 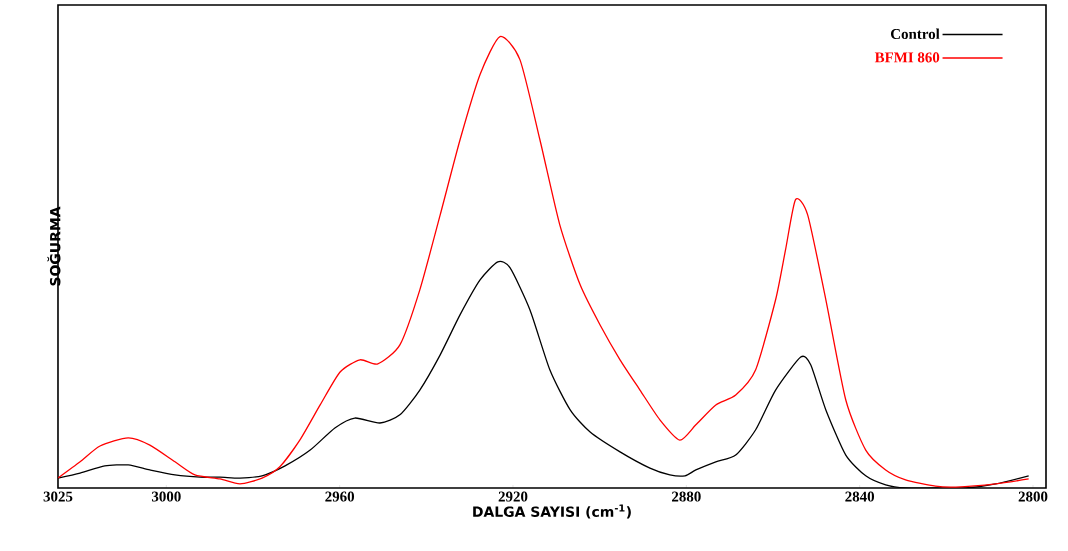 What do you see at coordinates (340, 496) in the screenshot?
I see `x-tick-label: 2960` at bounding box center [340, 496].